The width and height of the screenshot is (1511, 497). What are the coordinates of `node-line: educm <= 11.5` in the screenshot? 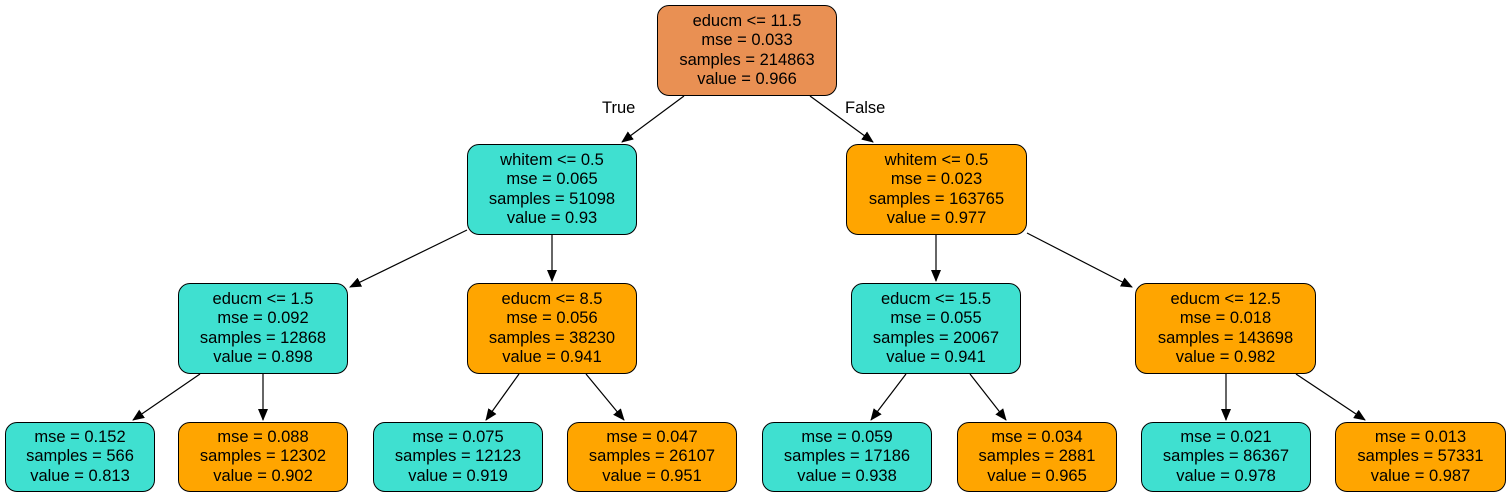 It's located at (747, 20).